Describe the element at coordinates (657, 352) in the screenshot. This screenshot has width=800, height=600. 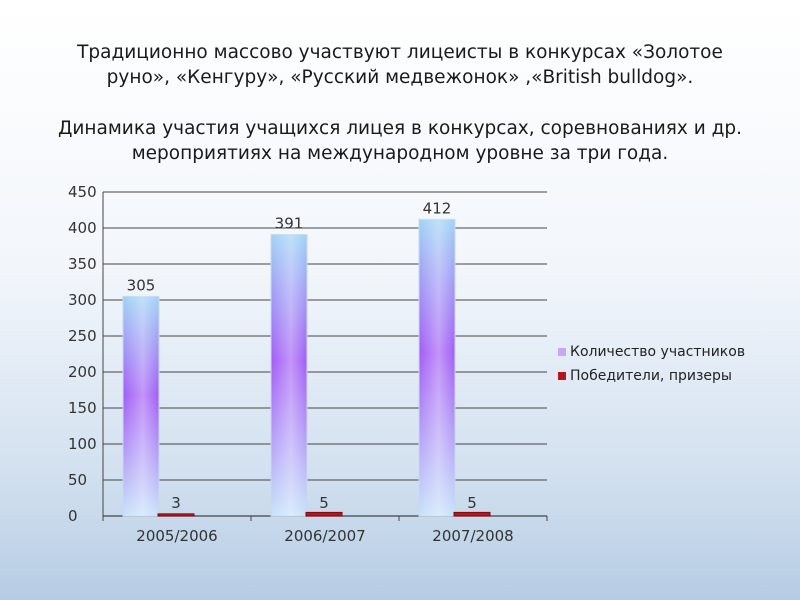
I see `legend-label: Количество участников` at that location.